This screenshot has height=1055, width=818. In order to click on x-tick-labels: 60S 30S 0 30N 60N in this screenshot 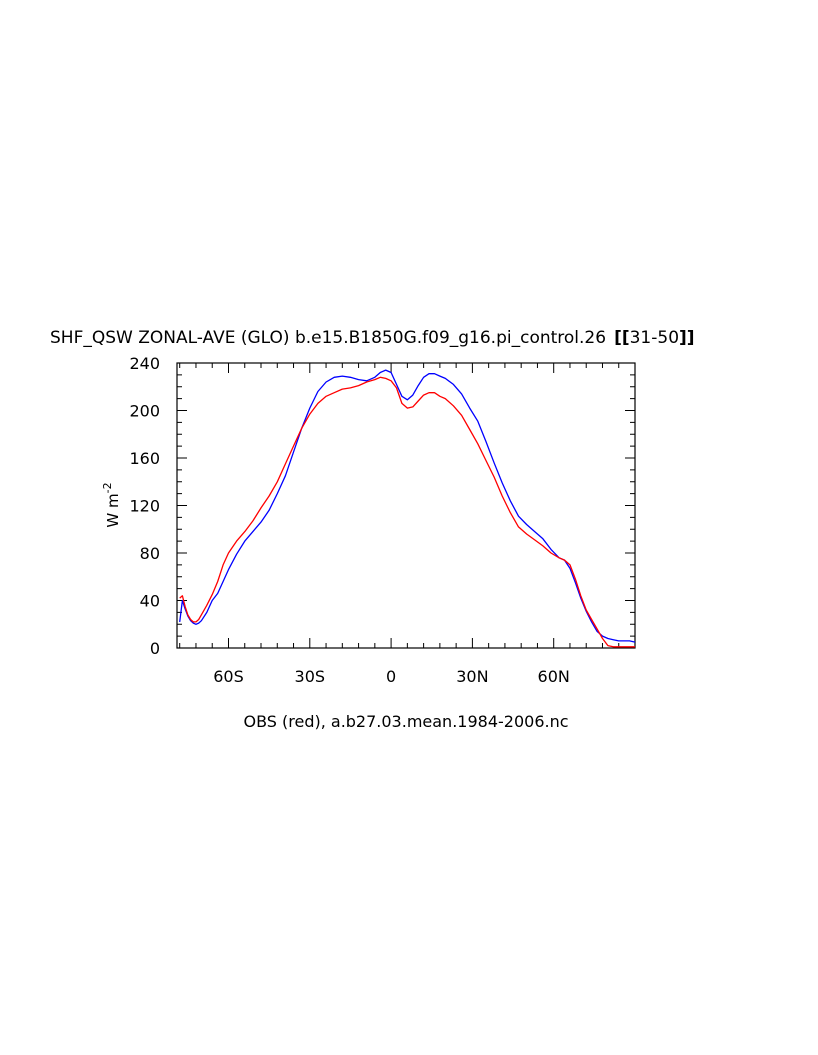, I will do `click(391, 676)`.